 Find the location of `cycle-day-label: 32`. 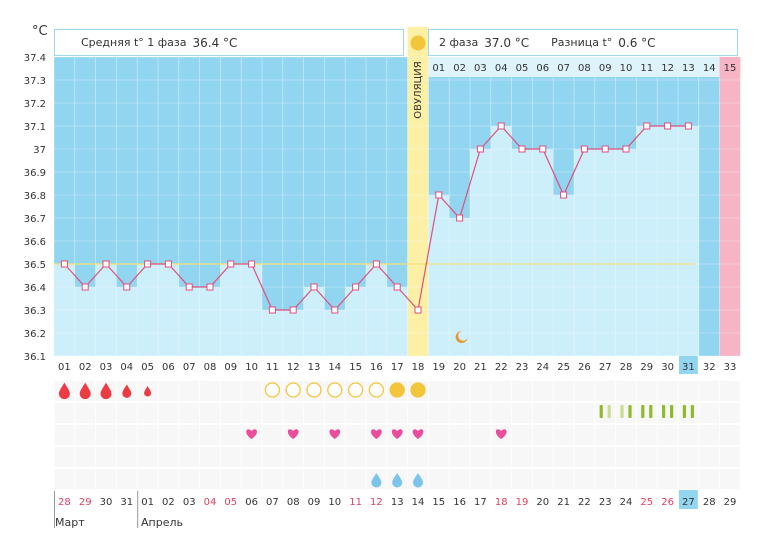

cycle-day-label: 32 is located at coordinates (709, 367).